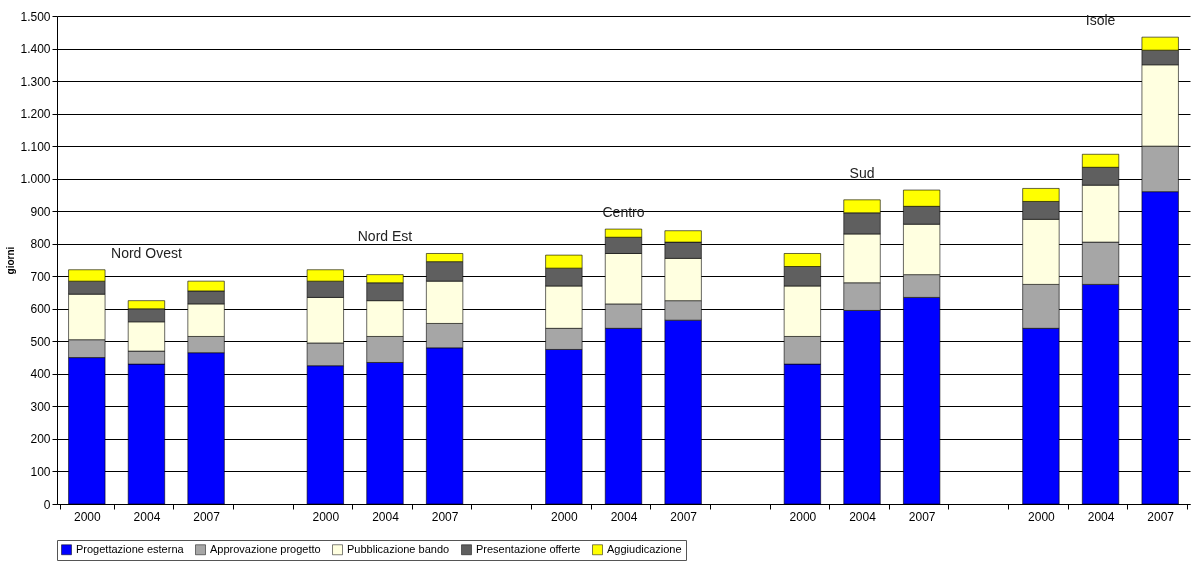  Describe the element at coordinates (11, 260) in the screenshot. I see `y-axis-title: giorni` at that location.